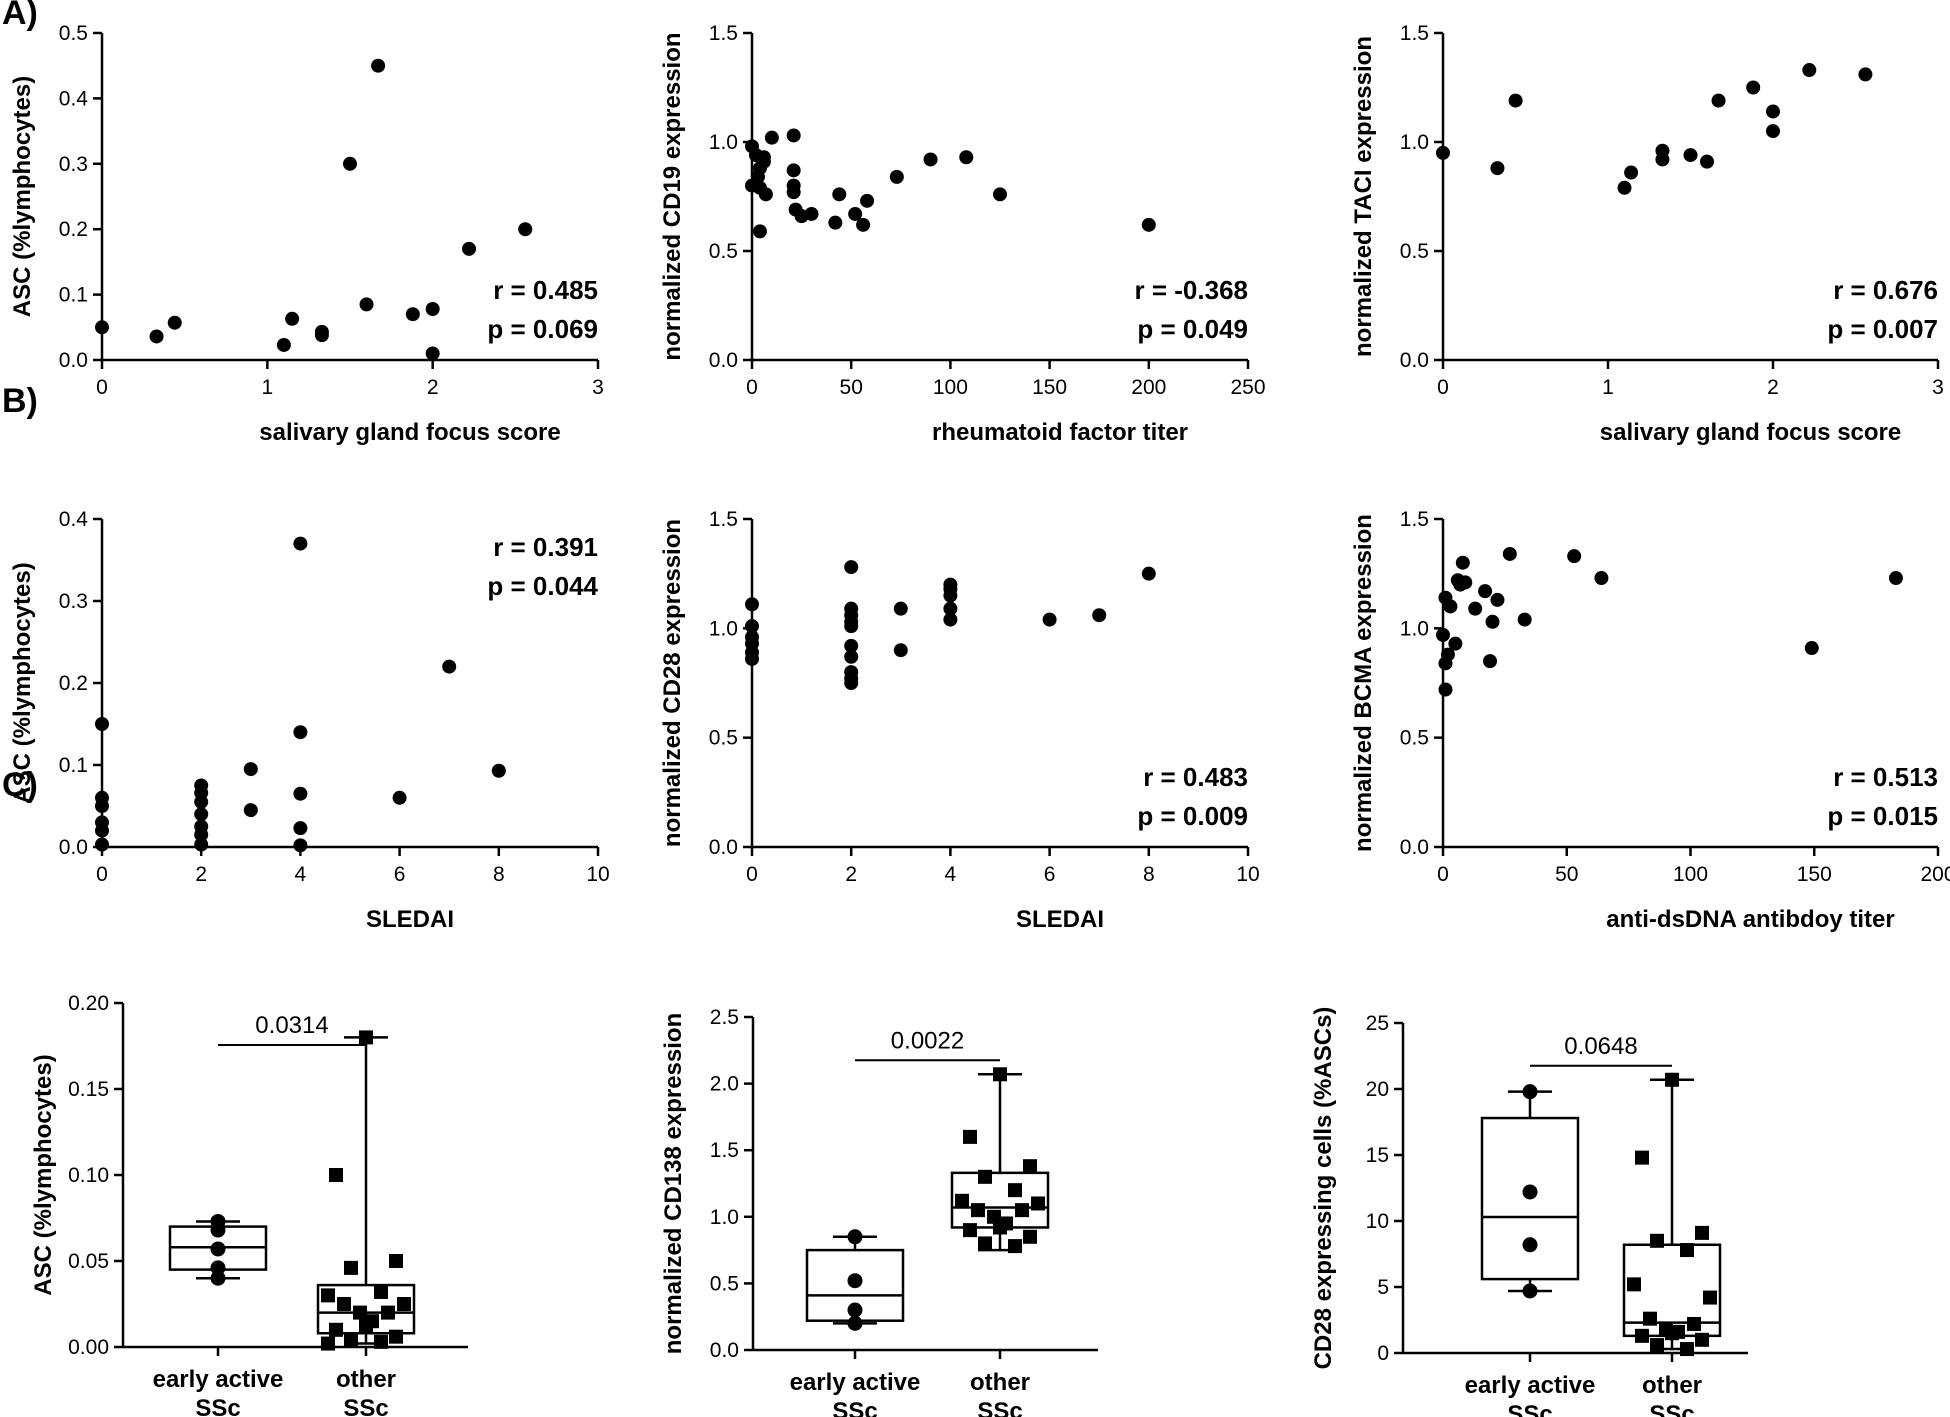 This screenshot has height=1417, width=1950. I want to click on stat-r: r = 0.485, so click(545, 290).